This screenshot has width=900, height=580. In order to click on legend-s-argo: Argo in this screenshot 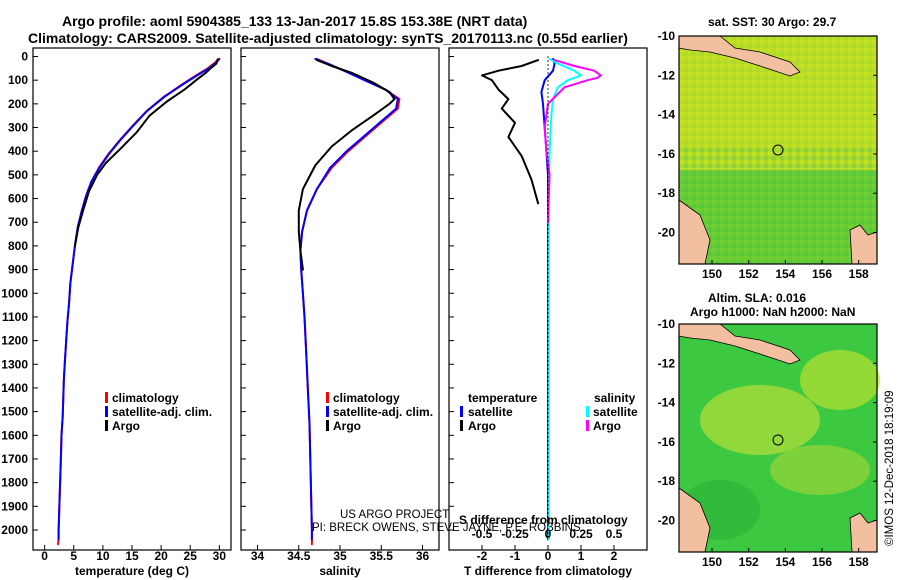, I will do `click(607, 426)`.